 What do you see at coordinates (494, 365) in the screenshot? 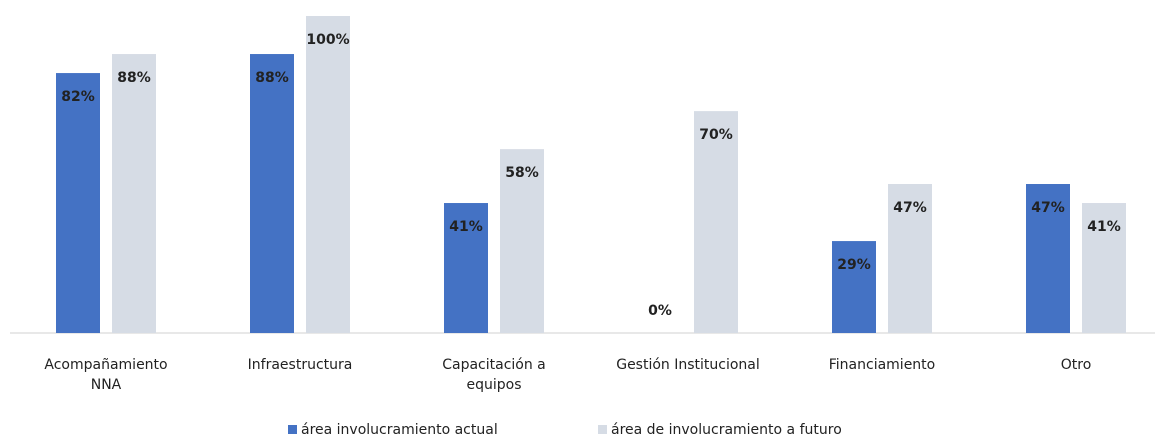
I see `label-line: Capacitación a` at bounding box center [494, 365].